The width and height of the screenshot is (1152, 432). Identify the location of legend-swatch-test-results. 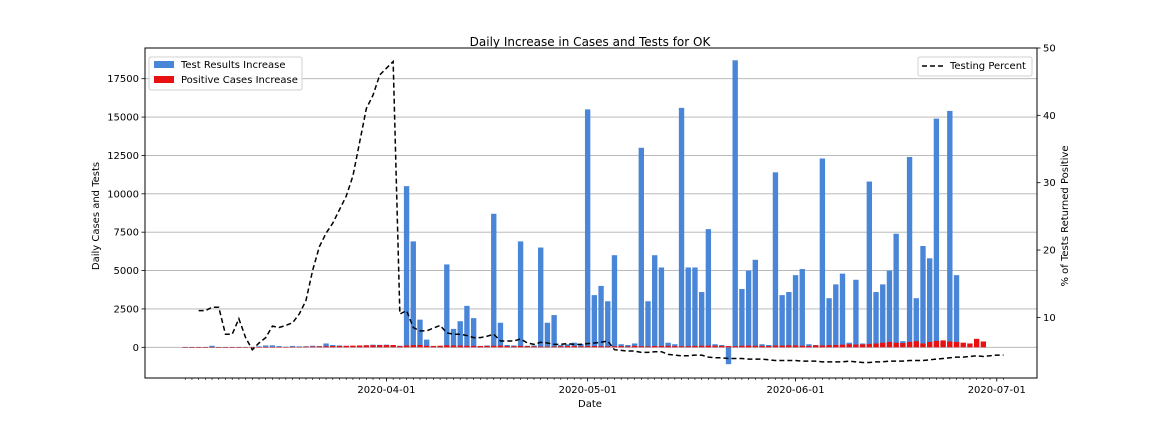
(164, 64).